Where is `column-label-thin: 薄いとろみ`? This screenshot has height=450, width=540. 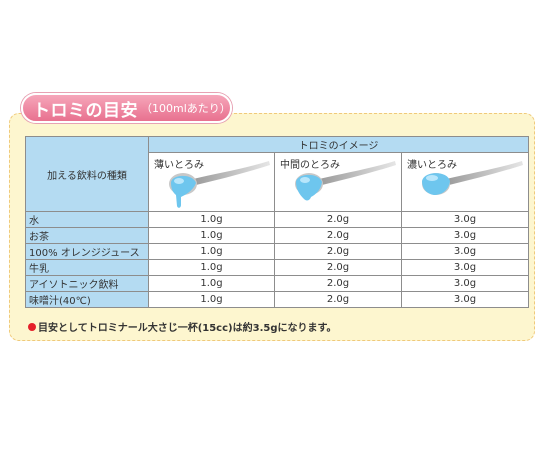
column-label-thin: 薄いとろみ is located at coordinates (179, 165).